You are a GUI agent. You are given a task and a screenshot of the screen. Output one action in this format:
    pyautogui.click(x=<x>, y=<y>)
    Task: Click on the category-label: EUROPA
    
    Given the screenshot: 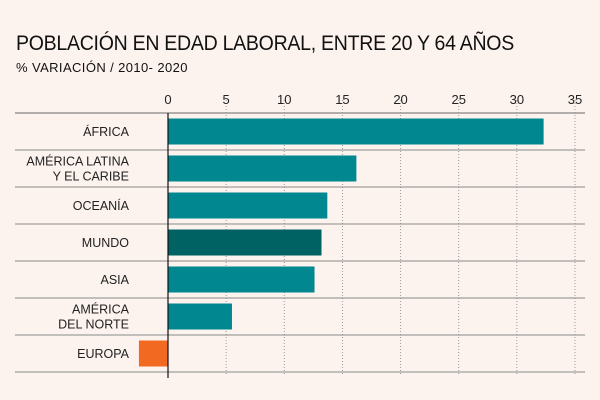 What is the action you would take?
    pyautogui.click(x=103, y=354)
    